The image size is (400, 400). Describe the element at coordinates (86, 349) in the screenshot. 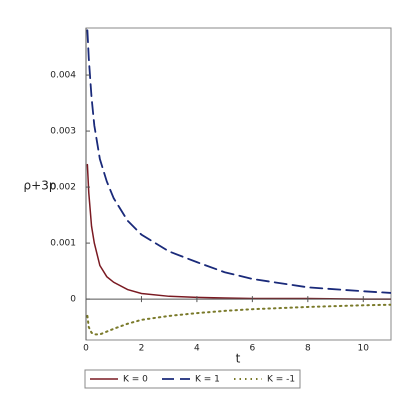

I see `x-tick-label: 0` at that location.